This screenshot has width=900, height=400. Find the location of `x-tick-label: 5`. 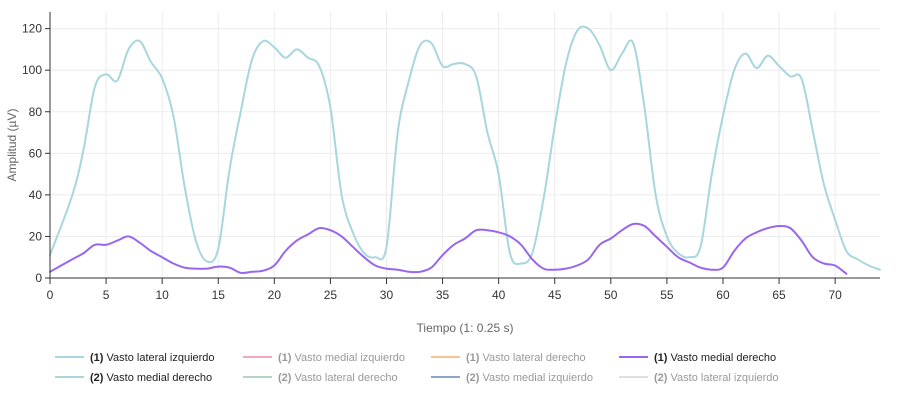

x-tick-label: 5 is located at coordinates (106, 295).